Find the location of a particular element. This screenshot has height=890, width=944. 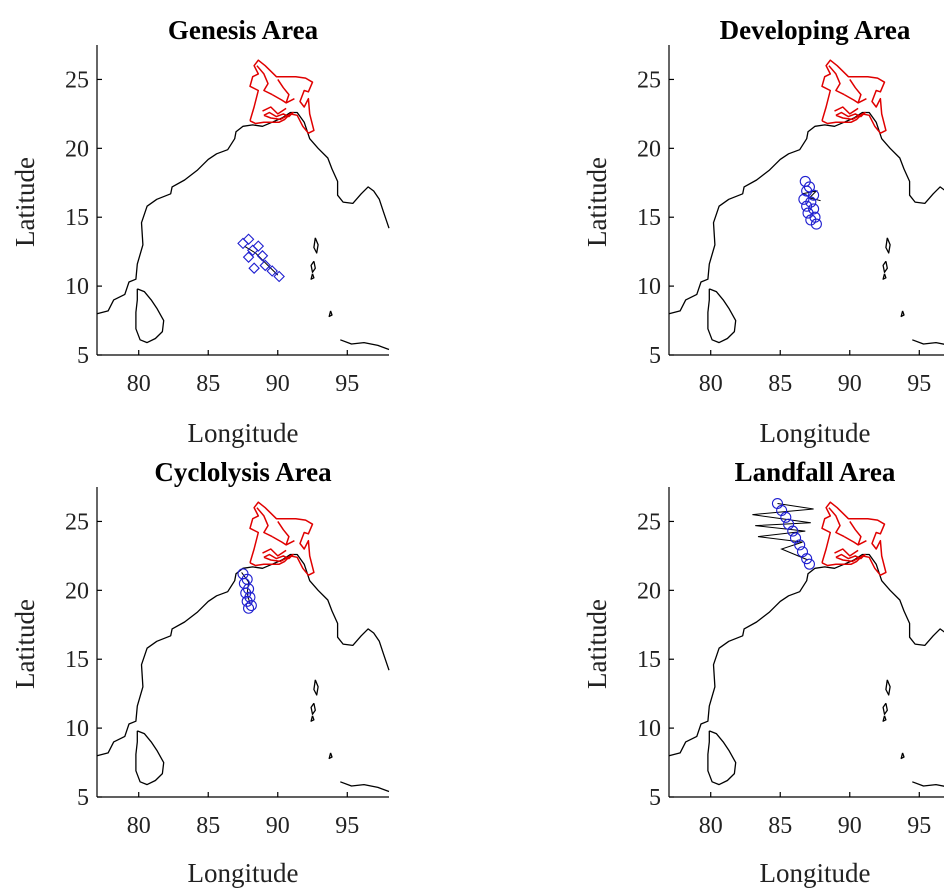

x-tick-label: 80 is located at coordinates (139, 826).